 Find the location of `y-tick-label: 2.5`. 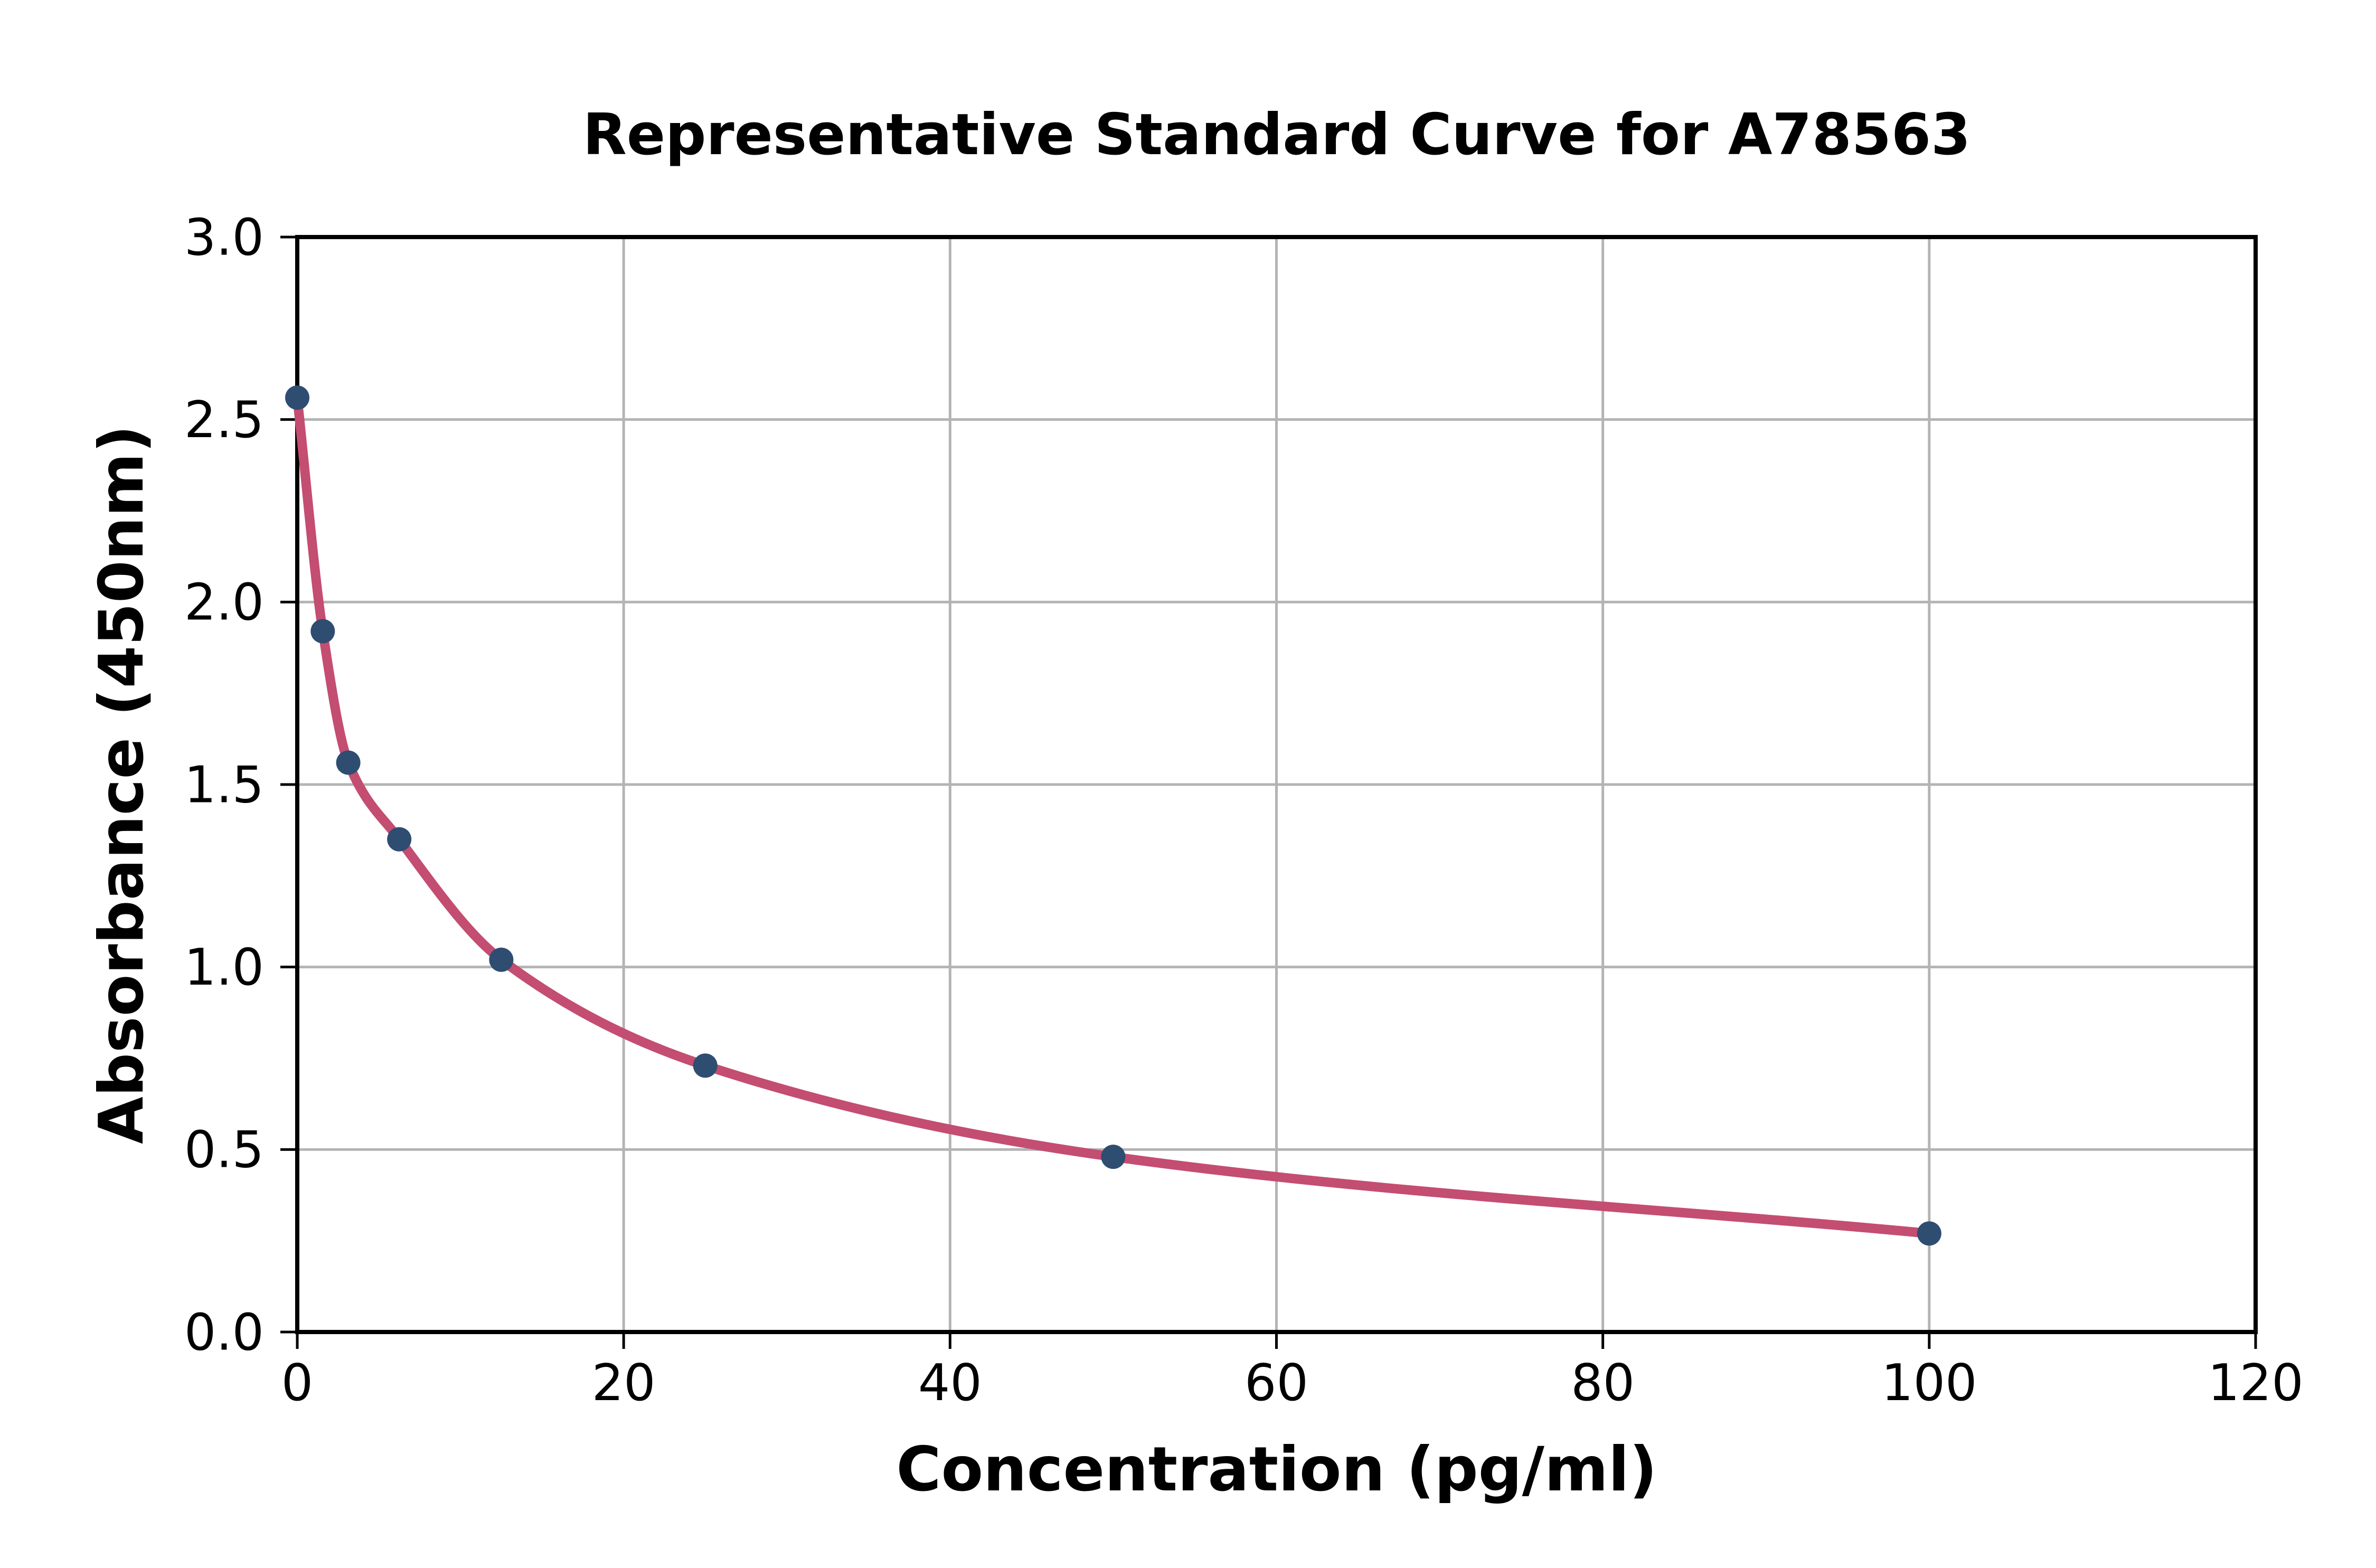

y-tick-label: 2.5 is located at coordinates (224, 420).